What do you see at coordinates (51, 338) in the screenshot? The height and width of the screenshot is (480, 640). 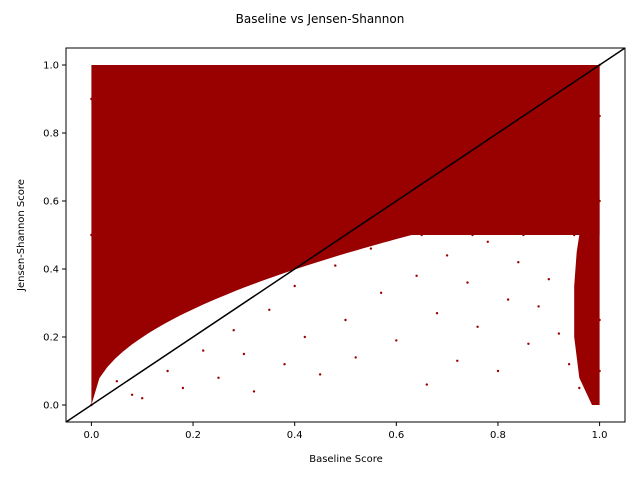 I see `y-tick-label: 0.2` at bounding box center [51, 338].